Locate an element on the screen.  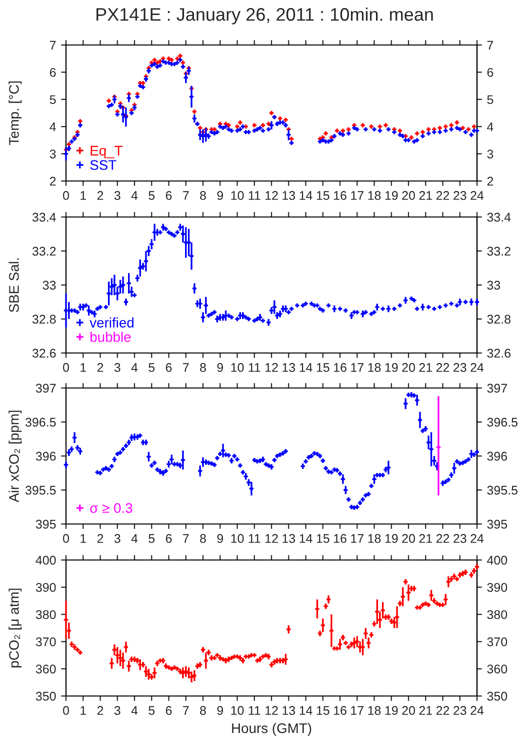
y-tick-label: 2 is located at coordinates (53, 181).